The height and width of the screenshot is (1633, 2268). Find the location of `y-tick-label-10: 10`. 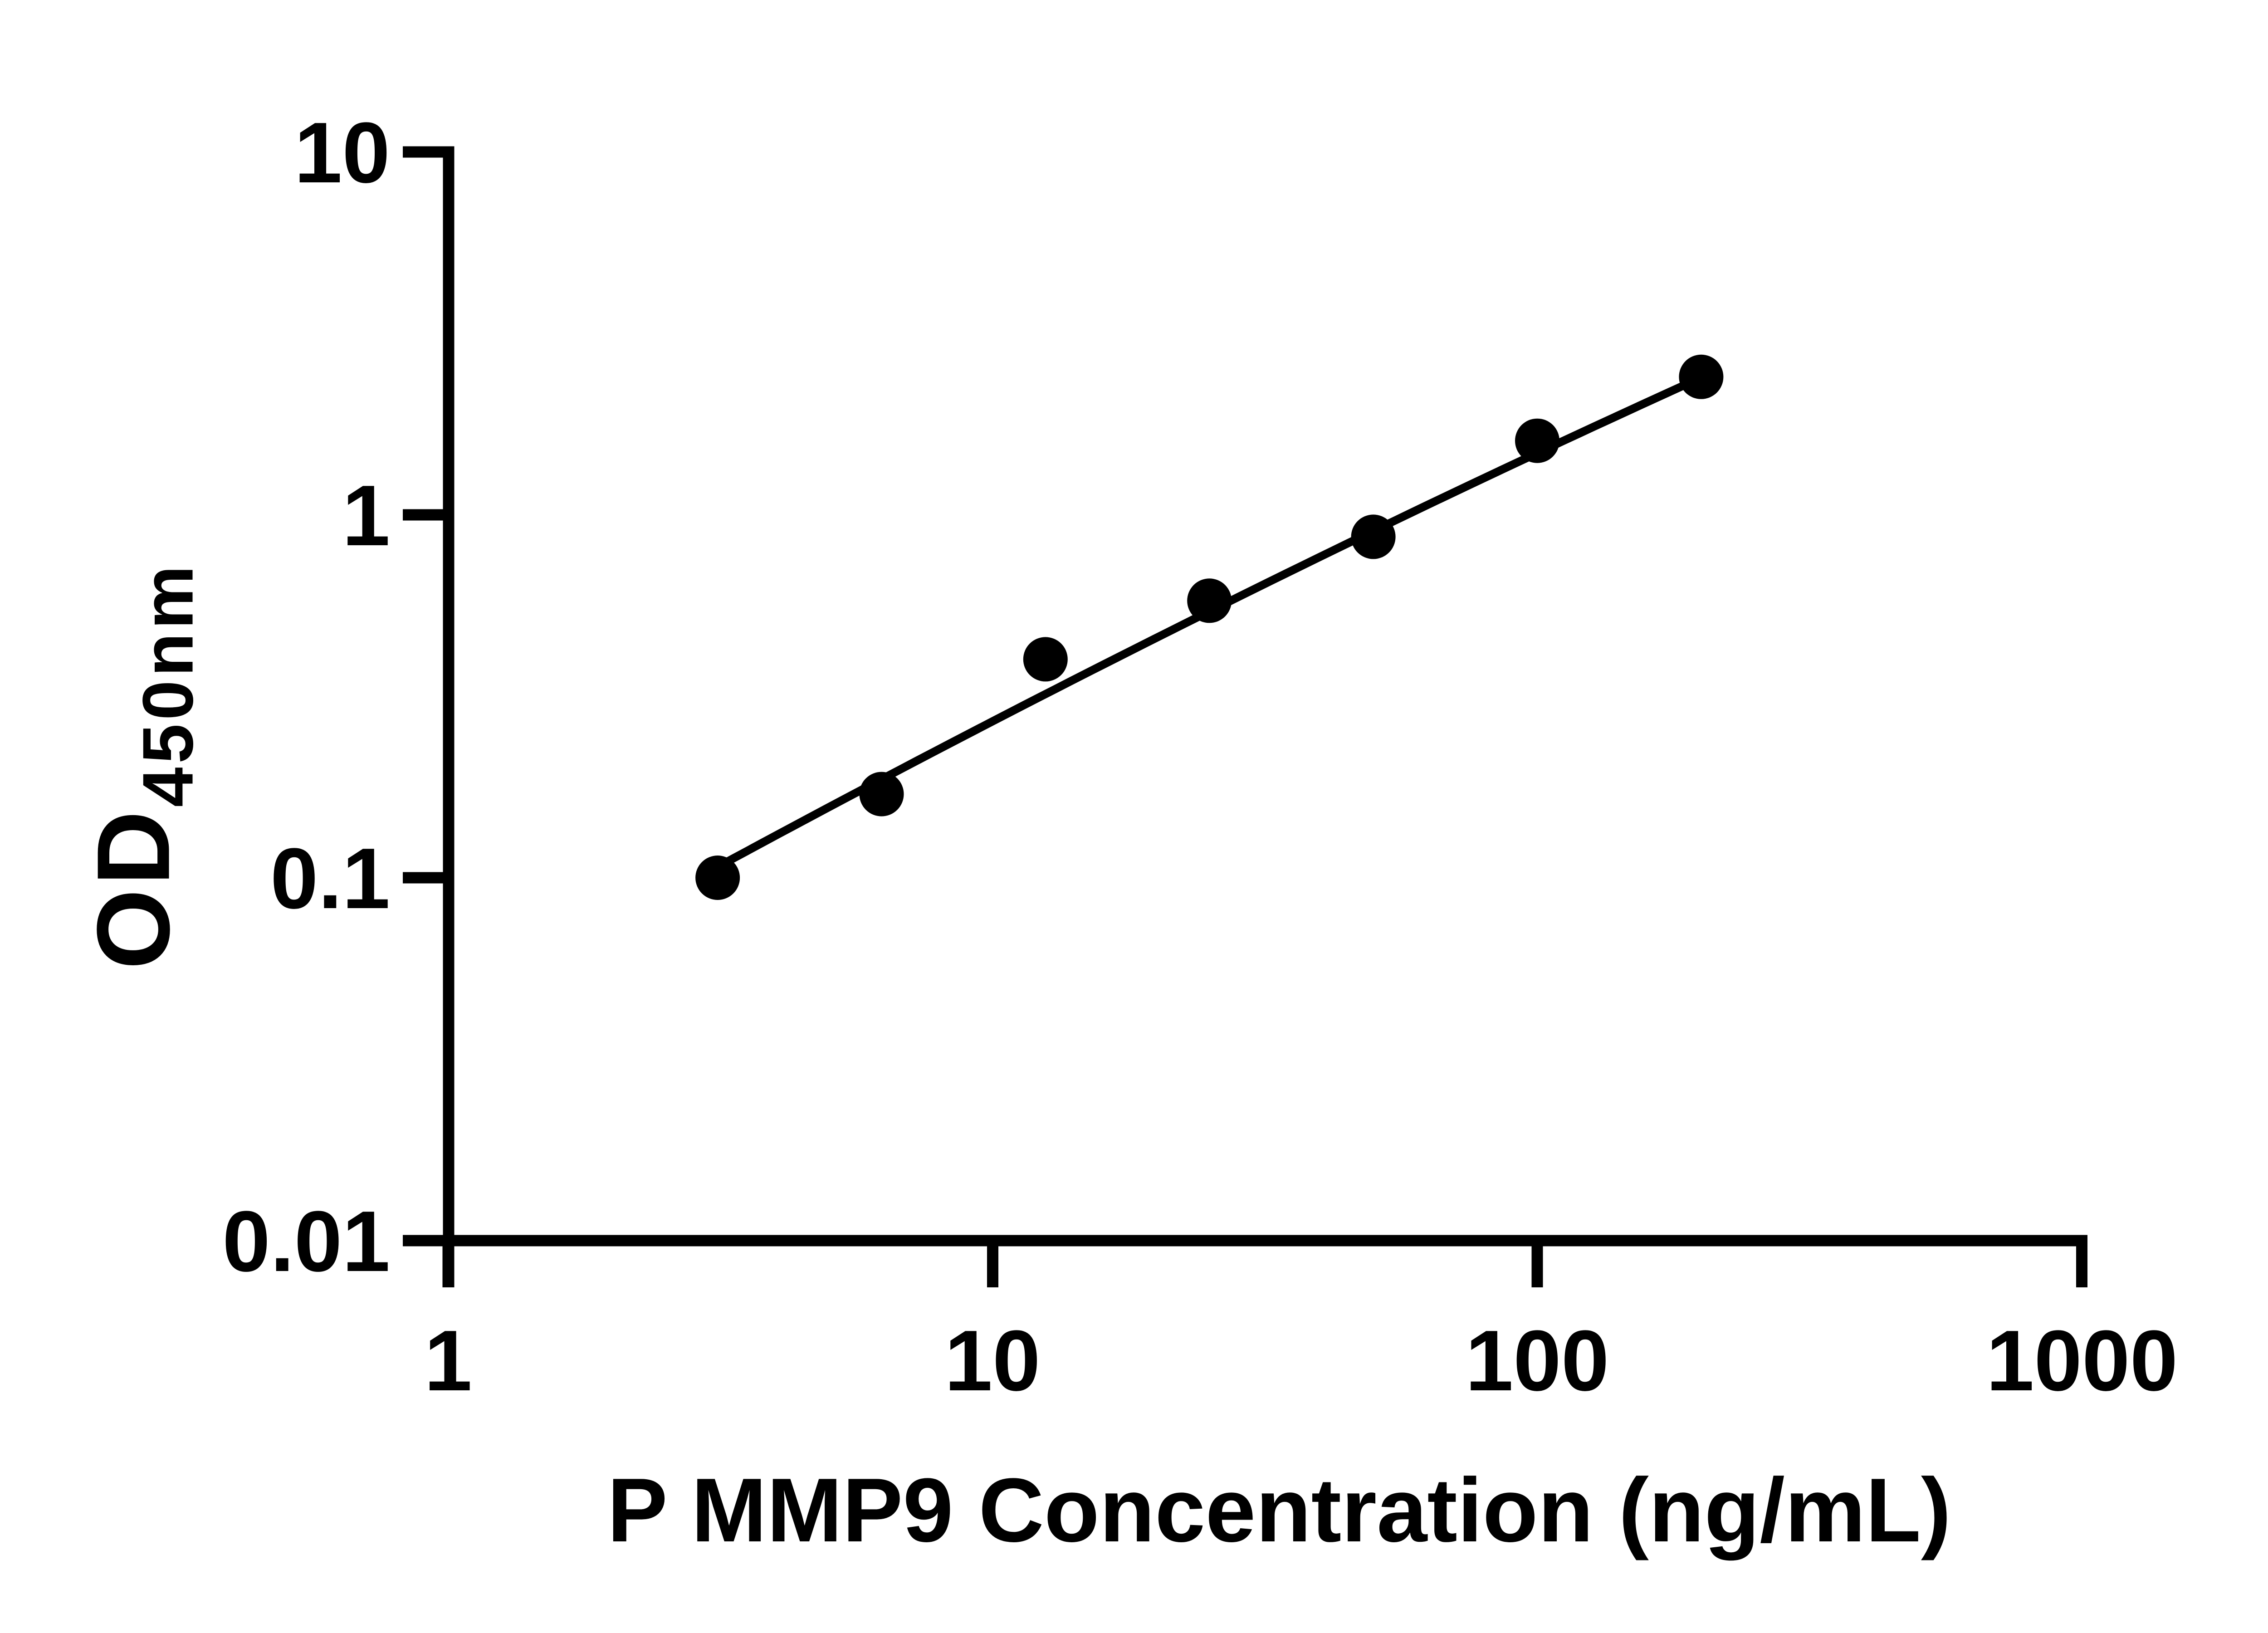

y-tick-label-10: 10 is located at coordinates (342, 153).